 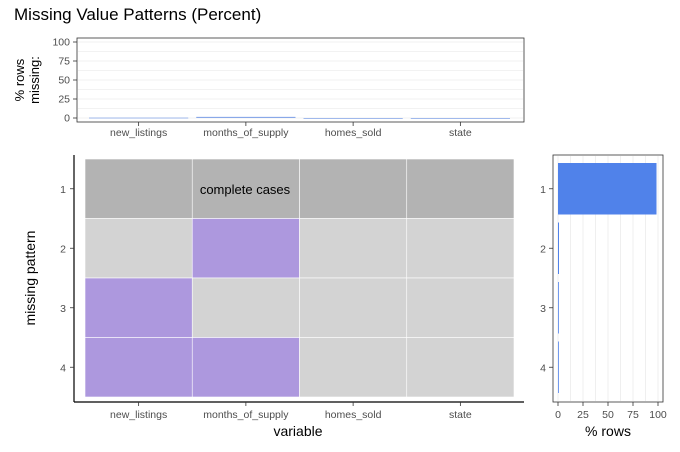 I want to click on main-x-axis-label: variable, so click(x=297, y=431).